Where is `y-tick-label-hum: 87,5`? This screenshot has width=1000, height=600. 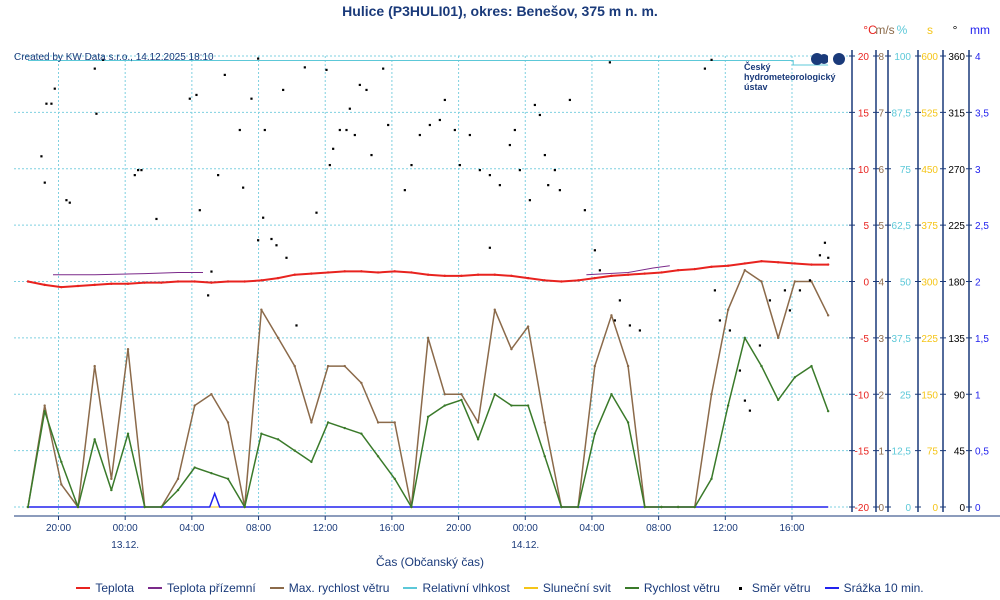 y-tick-label-hum: 87,5 is located at coordinates (902, 113).